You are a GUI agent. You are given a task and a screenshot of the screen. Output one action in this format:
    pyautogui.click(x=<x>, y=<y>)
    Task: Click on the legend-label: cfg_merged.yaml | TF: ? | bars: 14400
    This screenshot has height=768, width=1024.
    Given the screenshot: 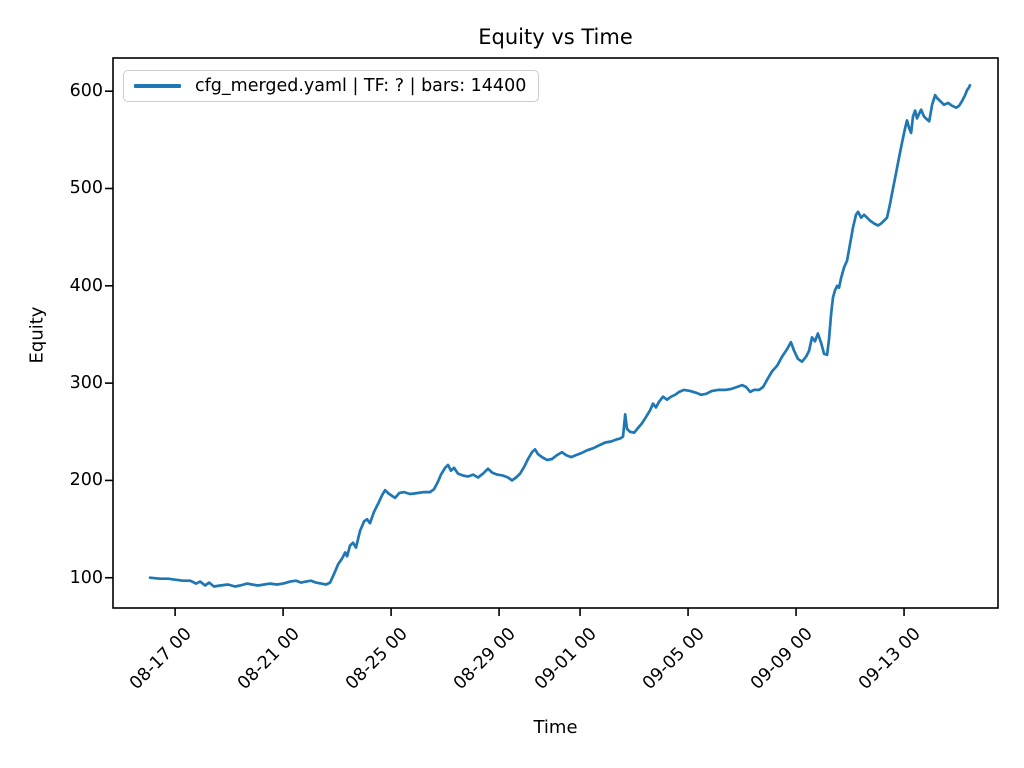 What is the action you would take?
    pyautogui.click(x=361, y=86)
    